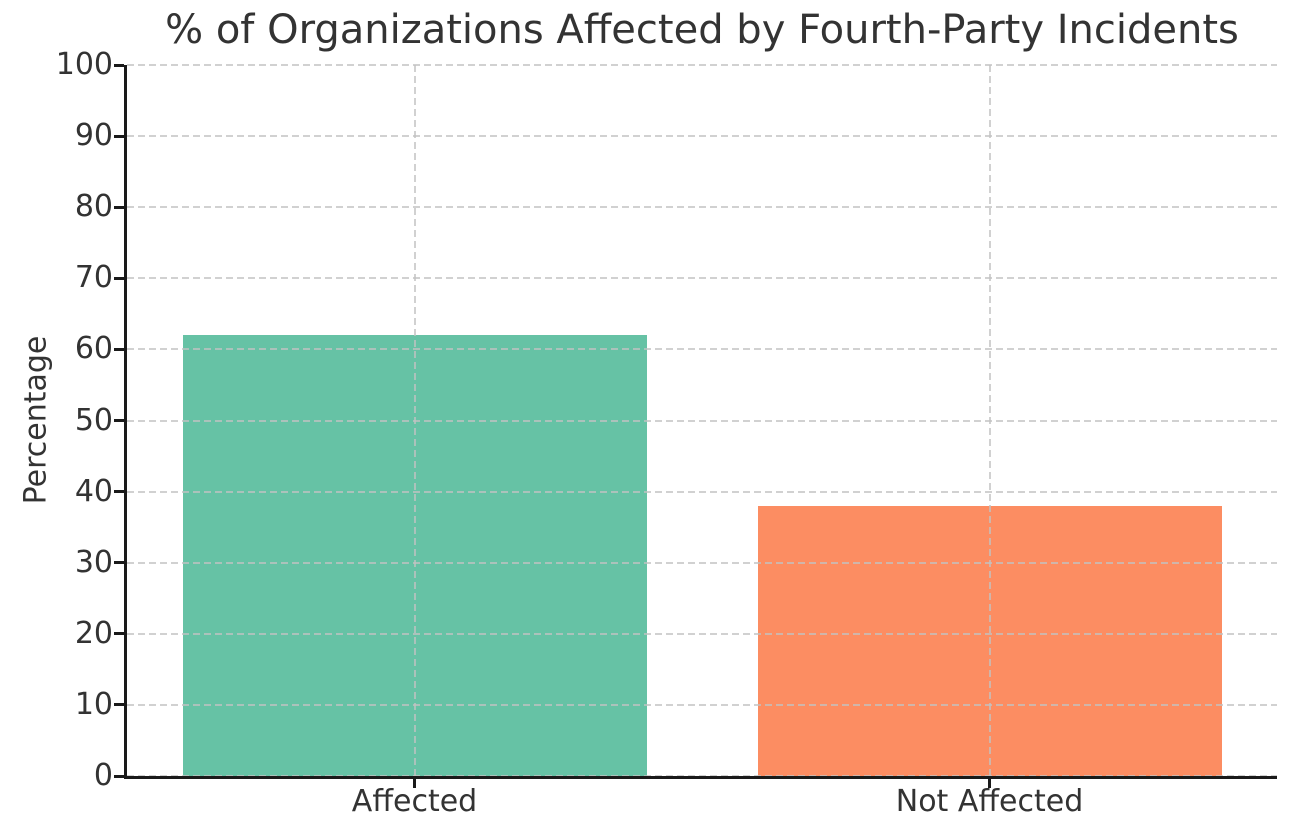 Image resolution: width=1292 pixels, height=835 pixels. Describe the element at coordinates (93, 136) in the screenshot. I see `y-tick-label: 90` at that location.